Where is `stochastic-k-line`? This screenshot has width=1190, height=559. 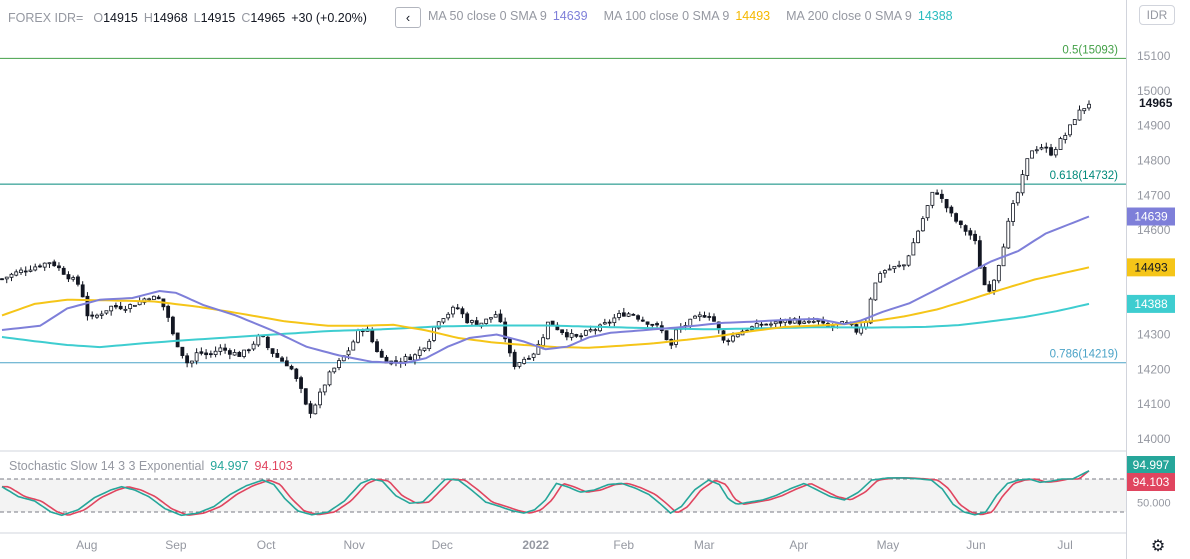 stochastic-k-line is located at coordinates (545, 493).